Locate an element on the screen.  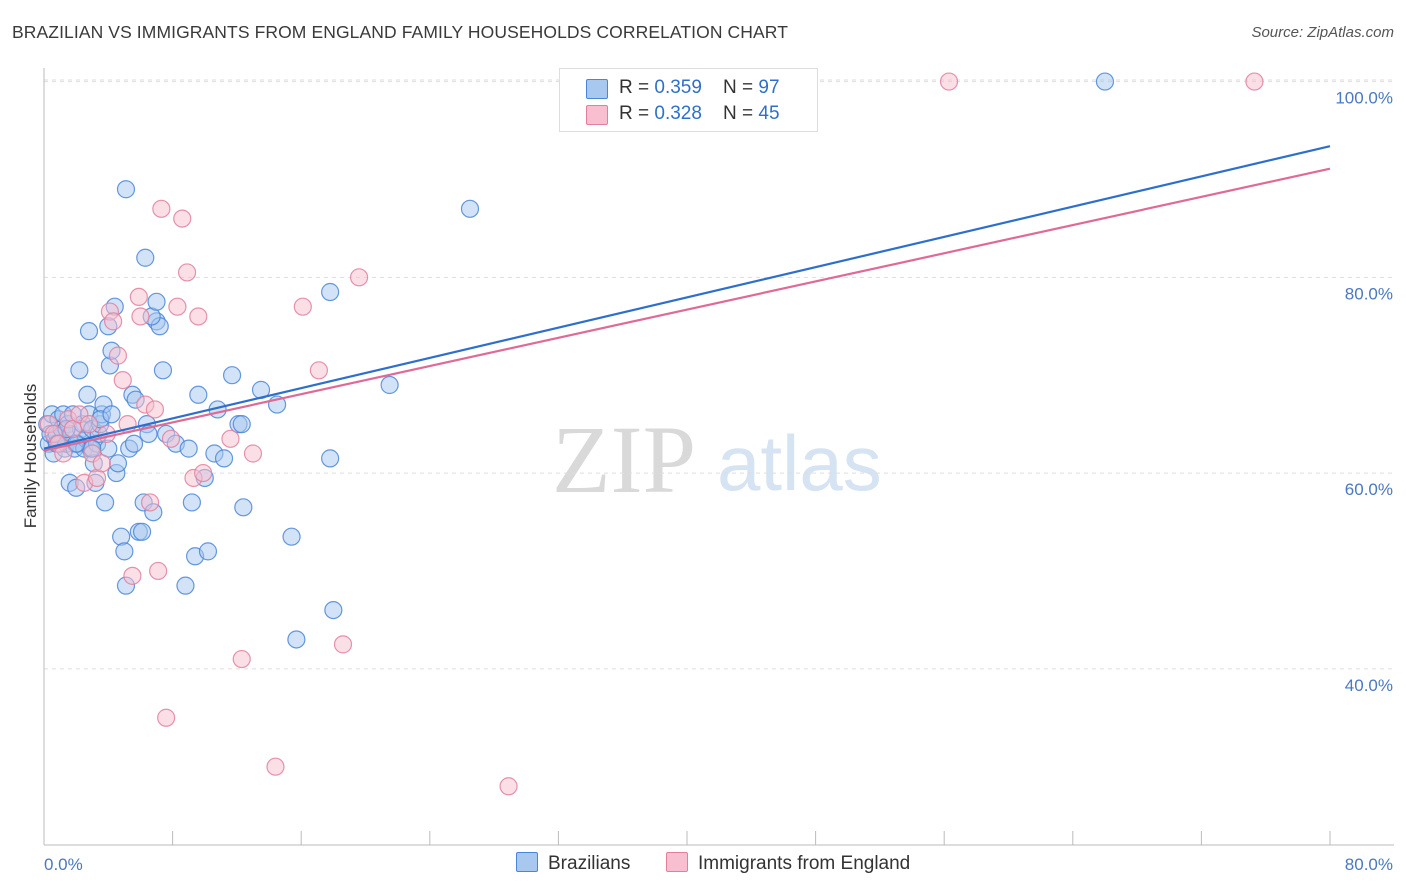
legend-label: Brazilians is located at coordinates (589, 863).